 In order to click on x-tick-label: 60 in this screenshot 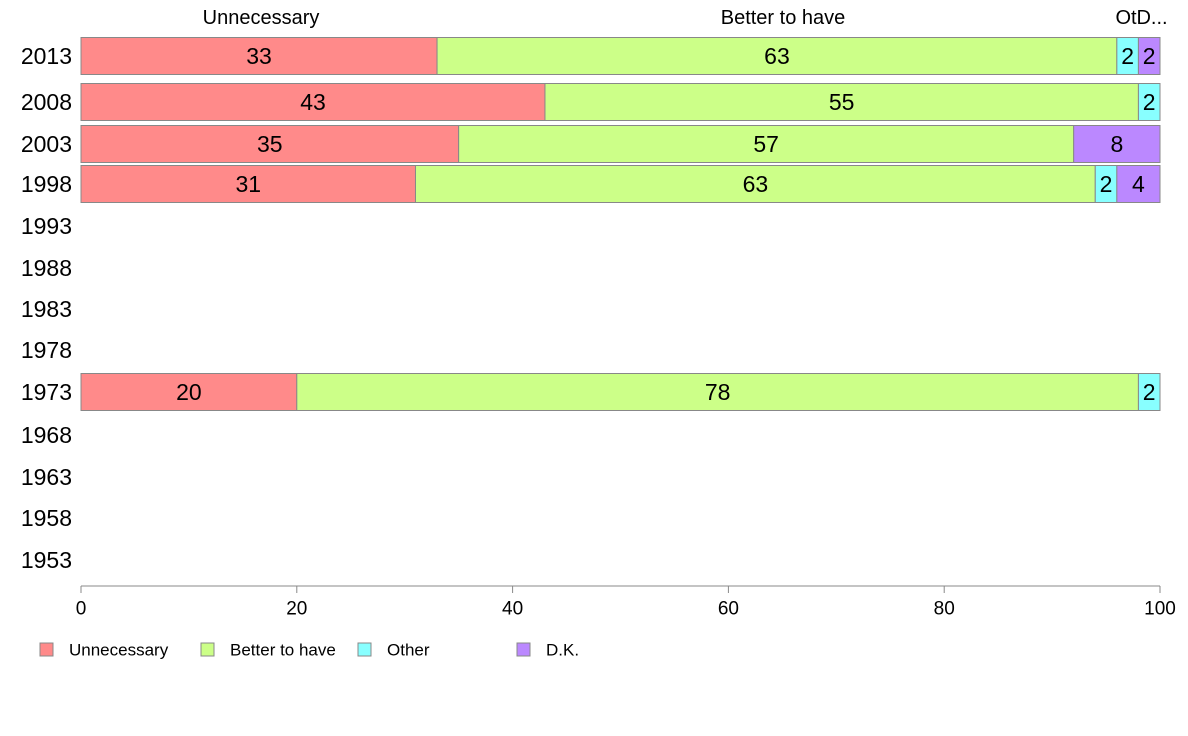, I will do `click(728, 609)`.